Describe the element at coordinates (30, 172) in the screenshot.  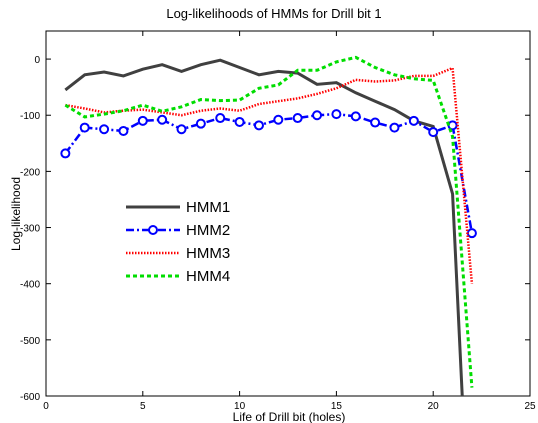
I see `y-tick-label: -200` at that location.